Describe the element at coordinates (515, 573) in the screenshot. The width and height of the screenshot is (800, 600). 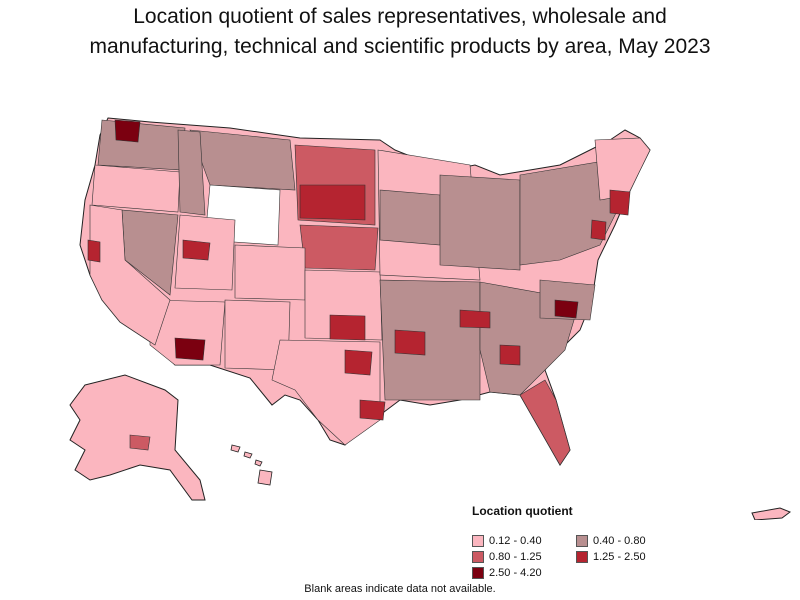
I see `legend-label-5: 2.50 - 4.20` at that location.